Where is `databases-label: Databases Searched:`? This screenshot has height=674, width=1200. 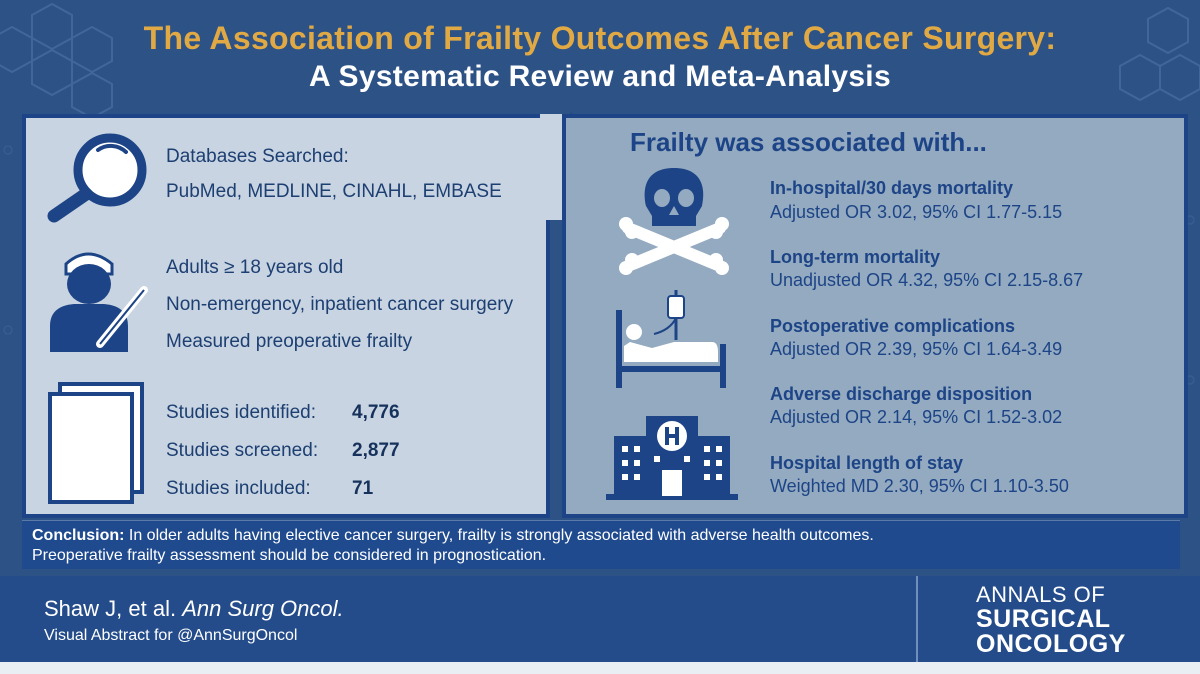 databases-label: Databases Searched: is located at coordinates (257, 156).